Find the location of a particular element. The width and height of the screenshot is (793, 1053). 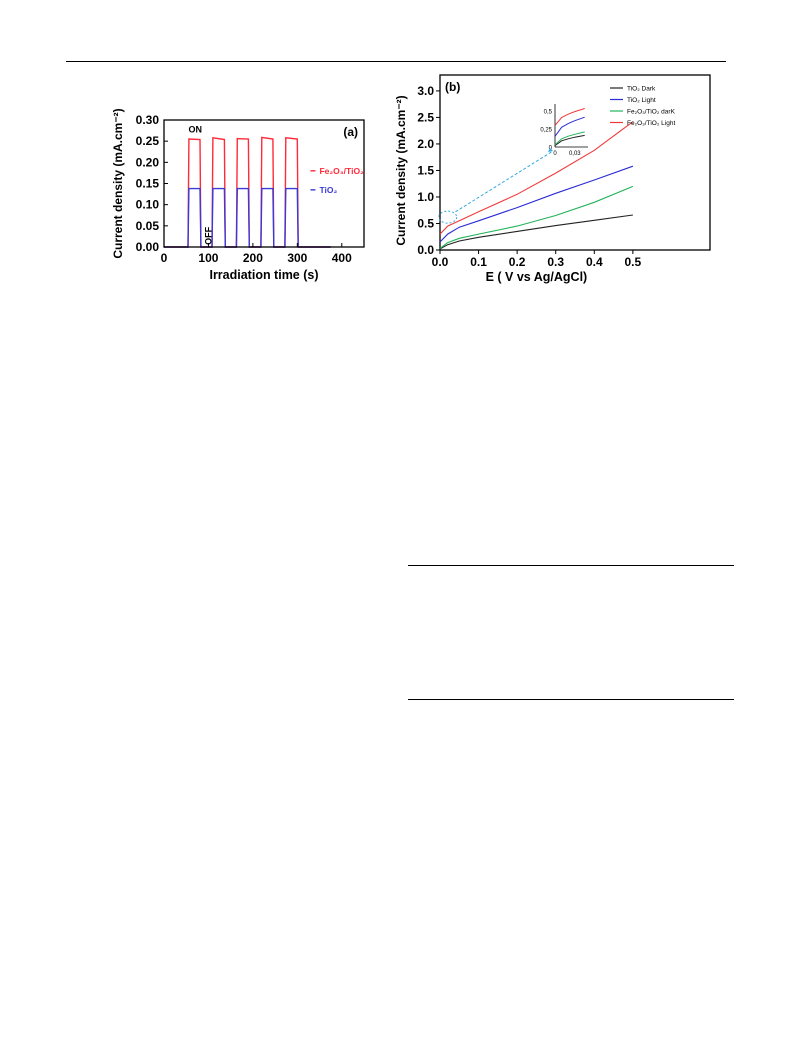

x-tick-label-a-3: 300 is located at coordinates (297, 258).